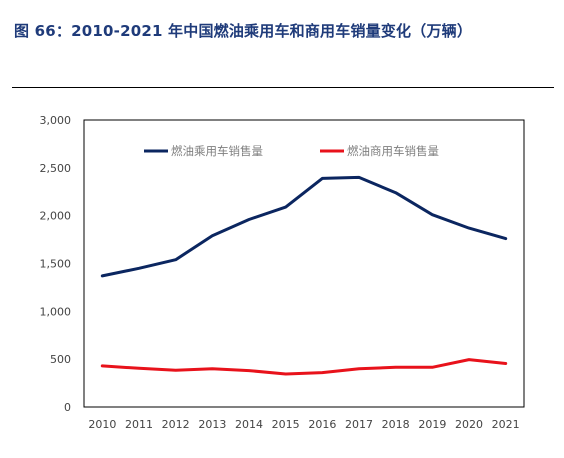  What do you see at coordinates (243, 31) in the screenshot?
I see `figure-title: 图 66：2010-2021 年中国燃油乘用车和商用车销量变化（万辆）` at bounding box center [243, 31].